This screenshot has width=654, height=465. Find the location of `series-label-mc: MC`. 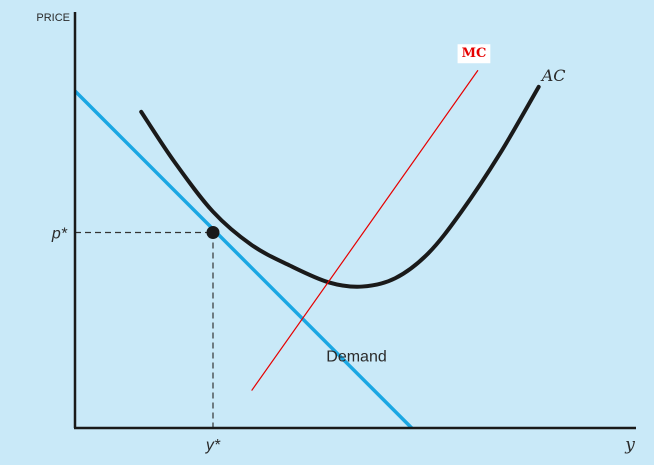

series-label-mc: MC is located at coordinates (474, 53).